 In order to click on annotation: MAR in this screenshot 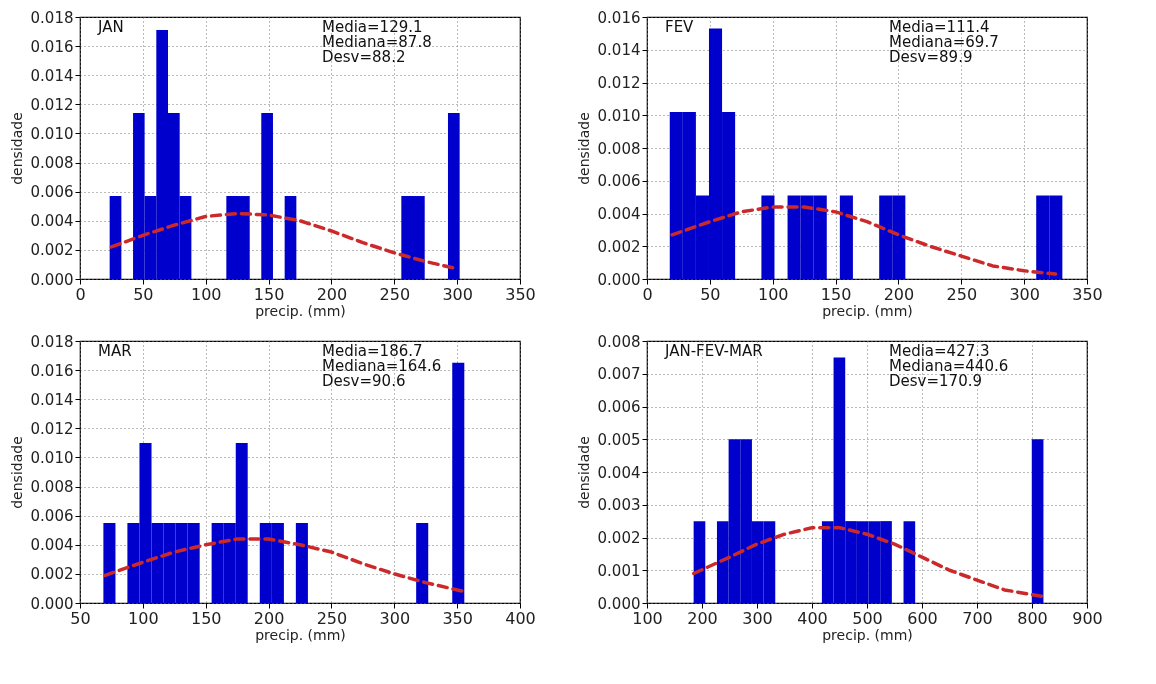, I will do `click(115, 351)`.